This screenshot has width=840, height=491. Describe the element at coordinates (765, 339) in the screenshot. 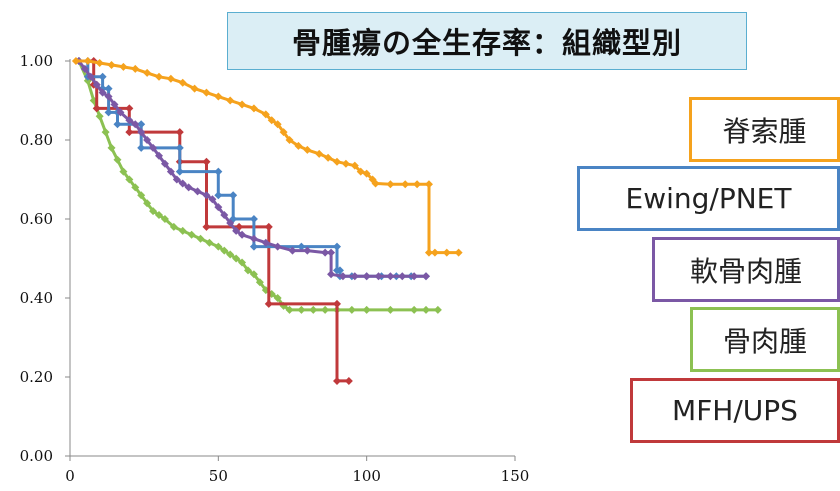

I see `legend-item-3: 骨肉腫` at that location.